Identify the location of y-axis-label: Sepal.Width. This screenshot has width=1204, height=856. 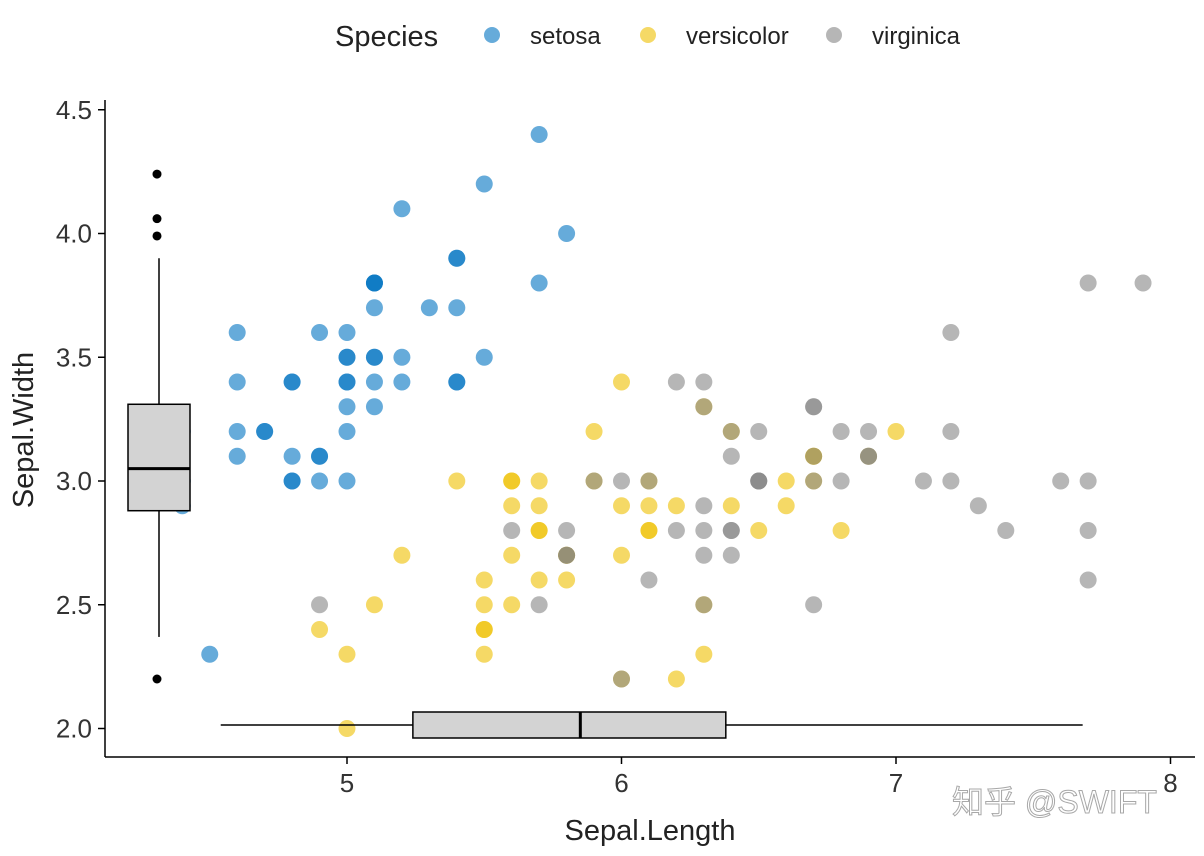
(24, 430).